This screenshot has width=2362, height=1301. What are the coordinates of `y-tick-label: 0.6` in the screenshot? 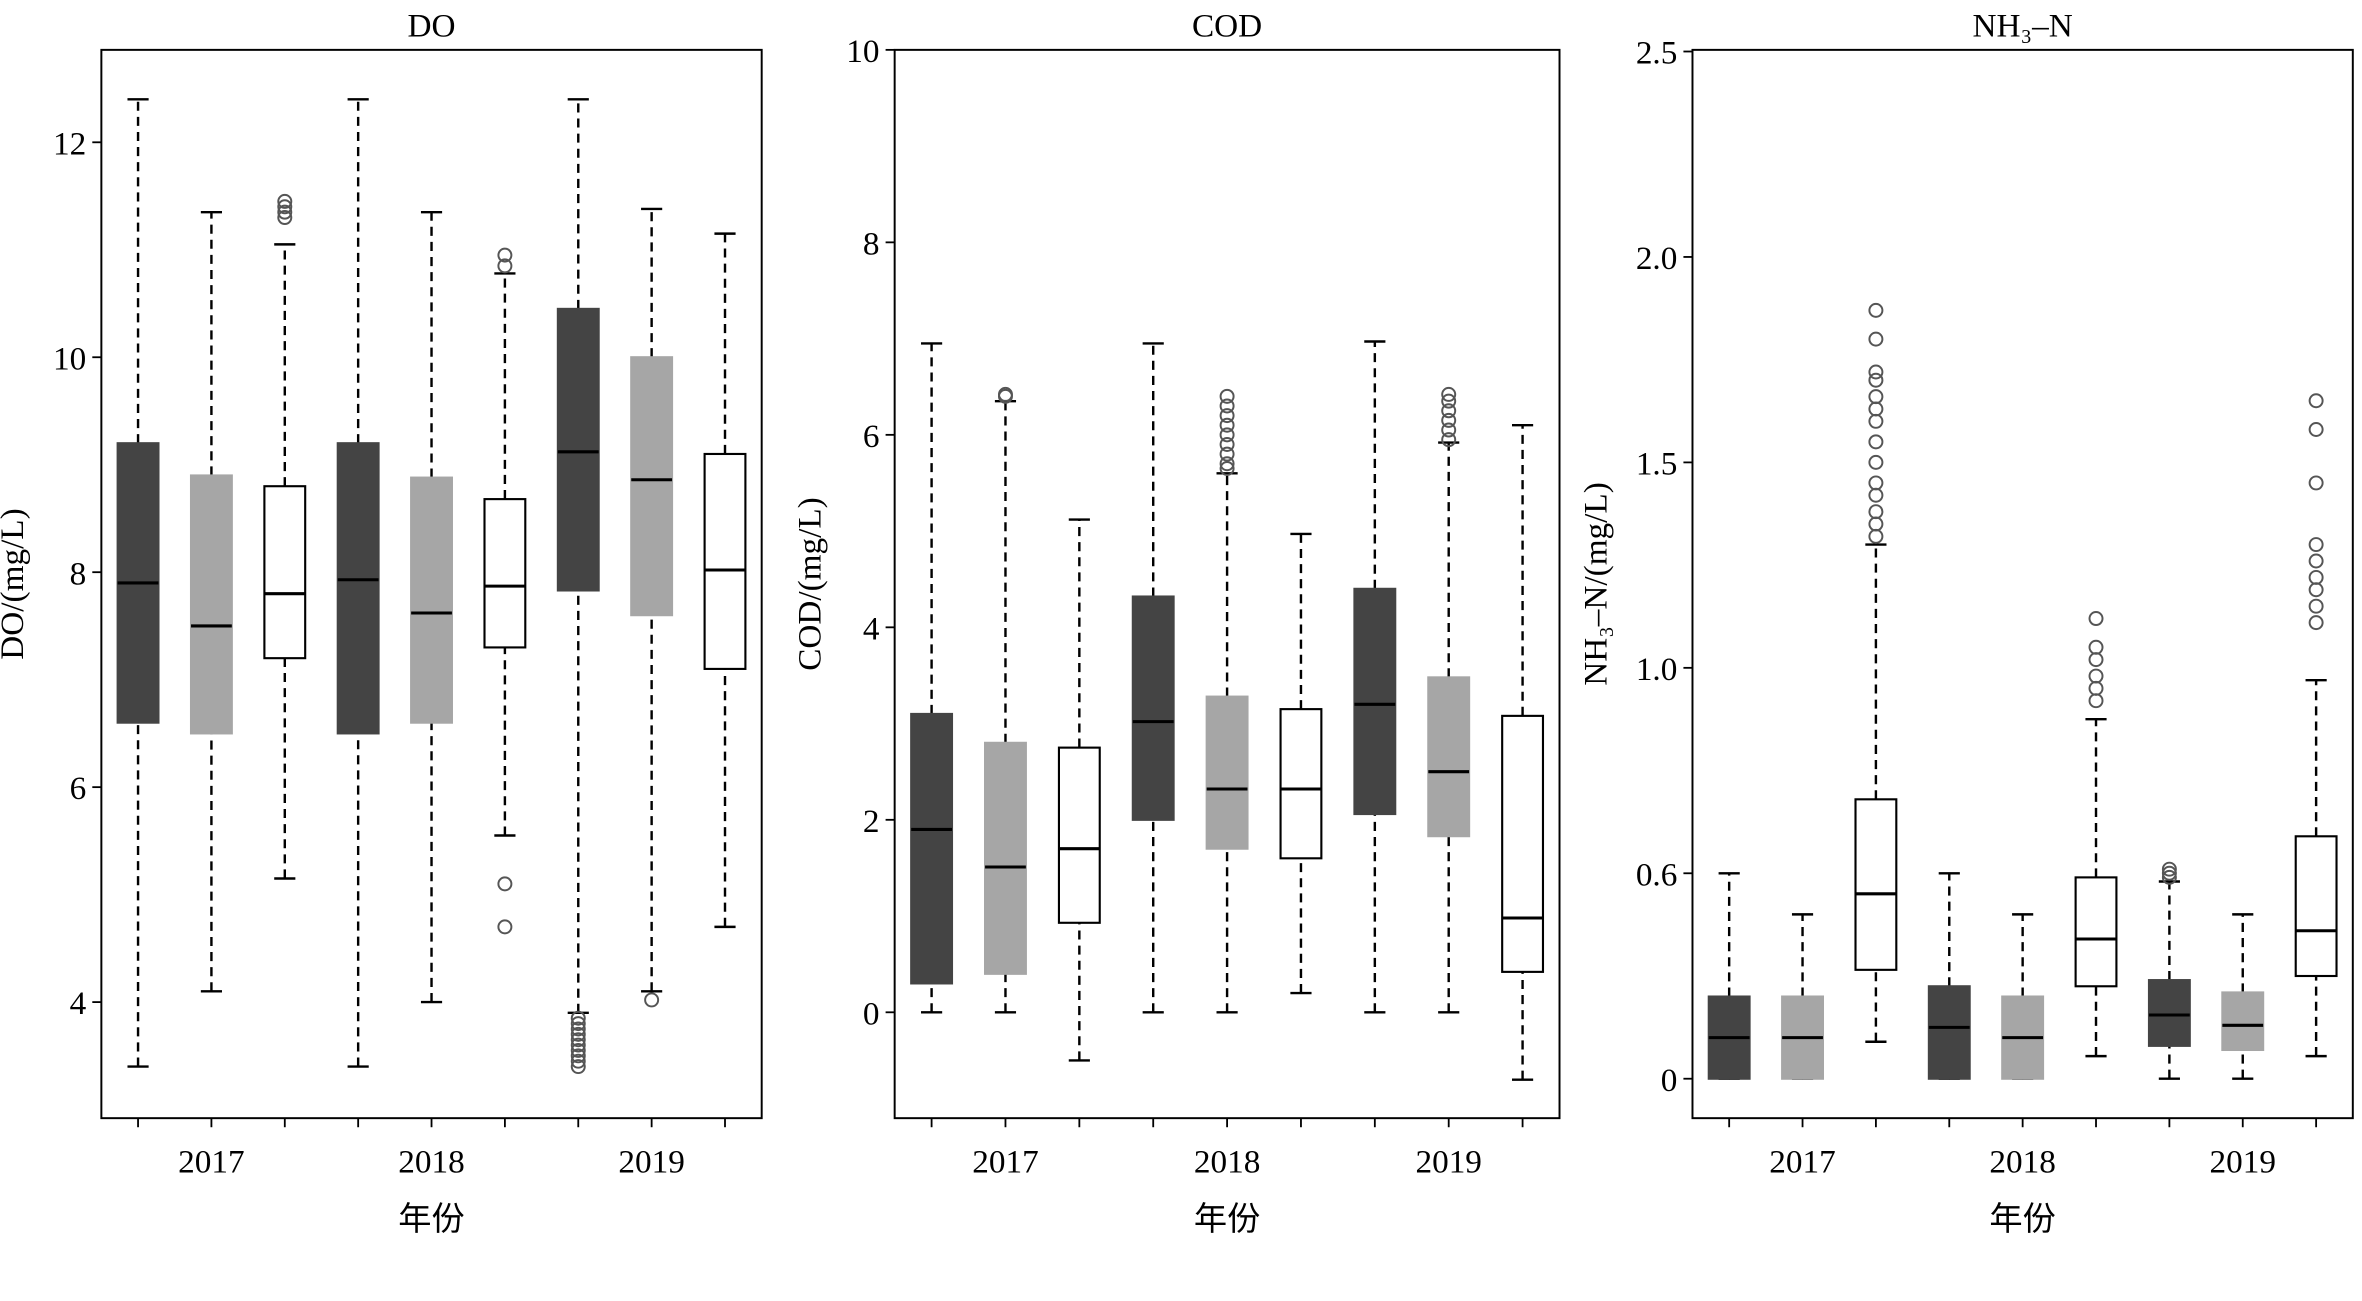 It's located at (1657, 874).